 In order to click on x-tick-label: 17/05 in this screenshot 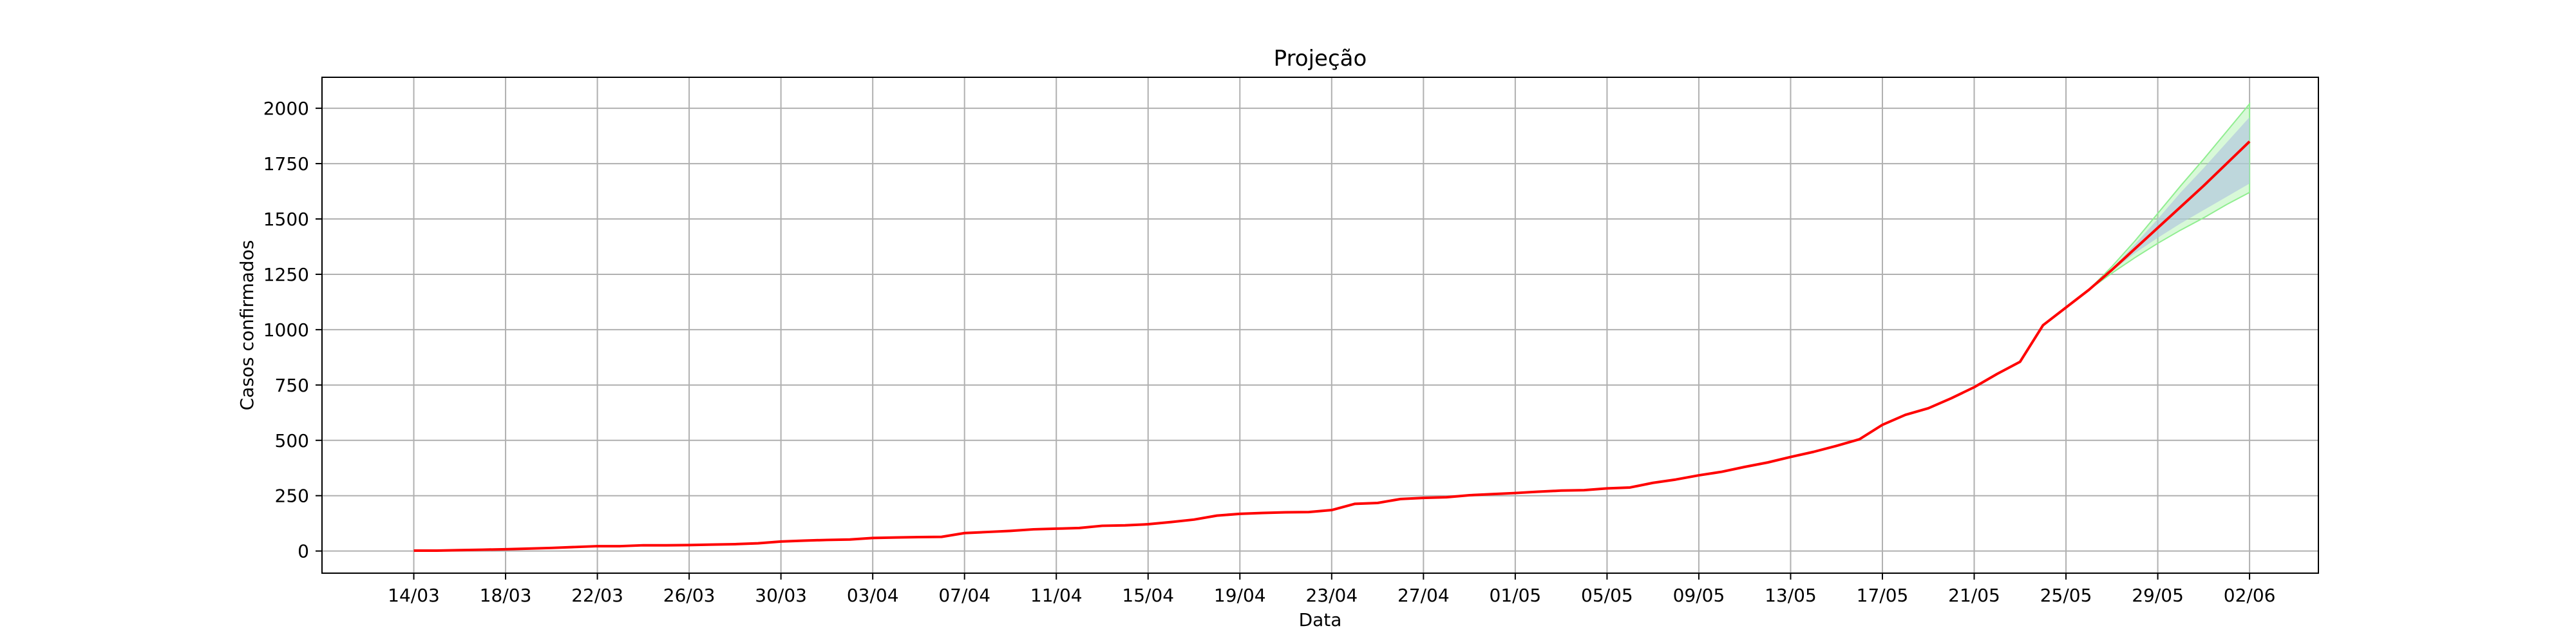, I will do `click(1883, 595)`.